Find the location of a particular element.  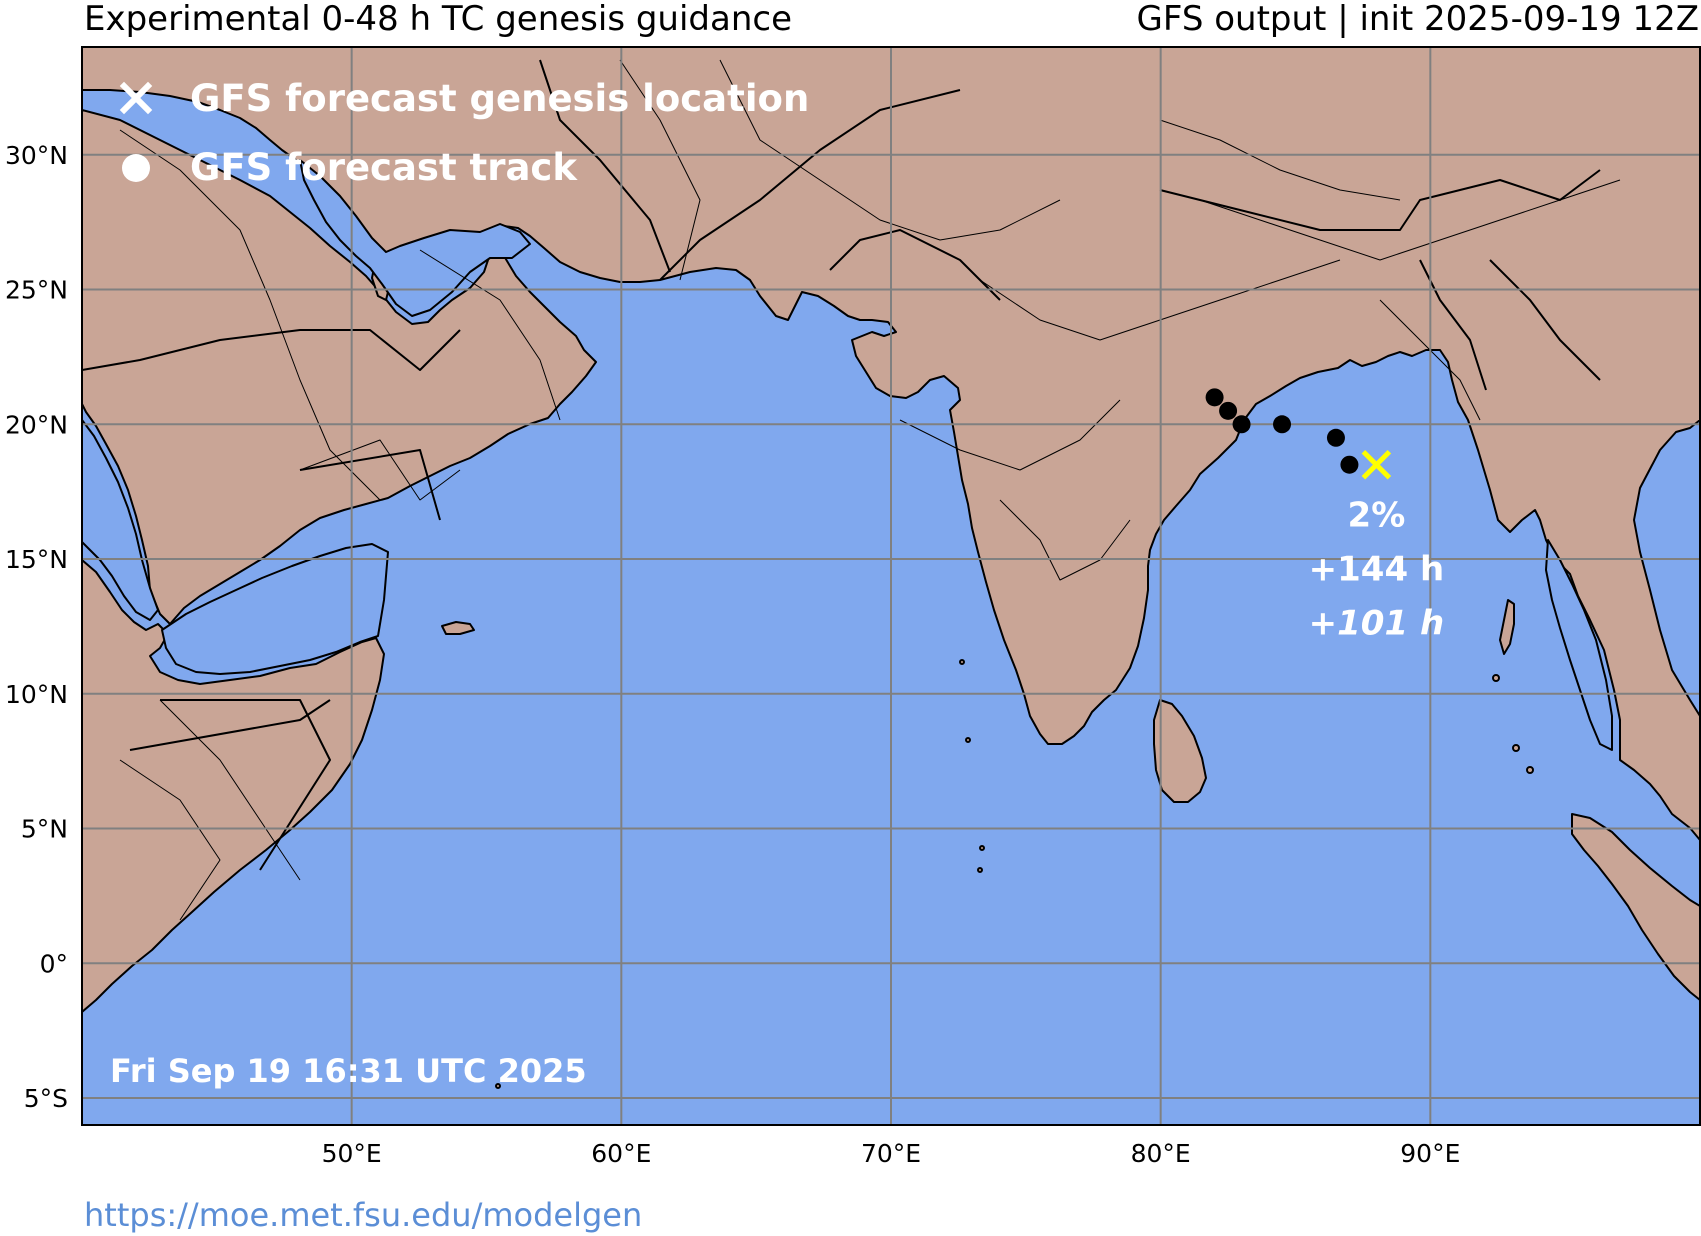

landmass-socotra is located at coordinates (458, 628).